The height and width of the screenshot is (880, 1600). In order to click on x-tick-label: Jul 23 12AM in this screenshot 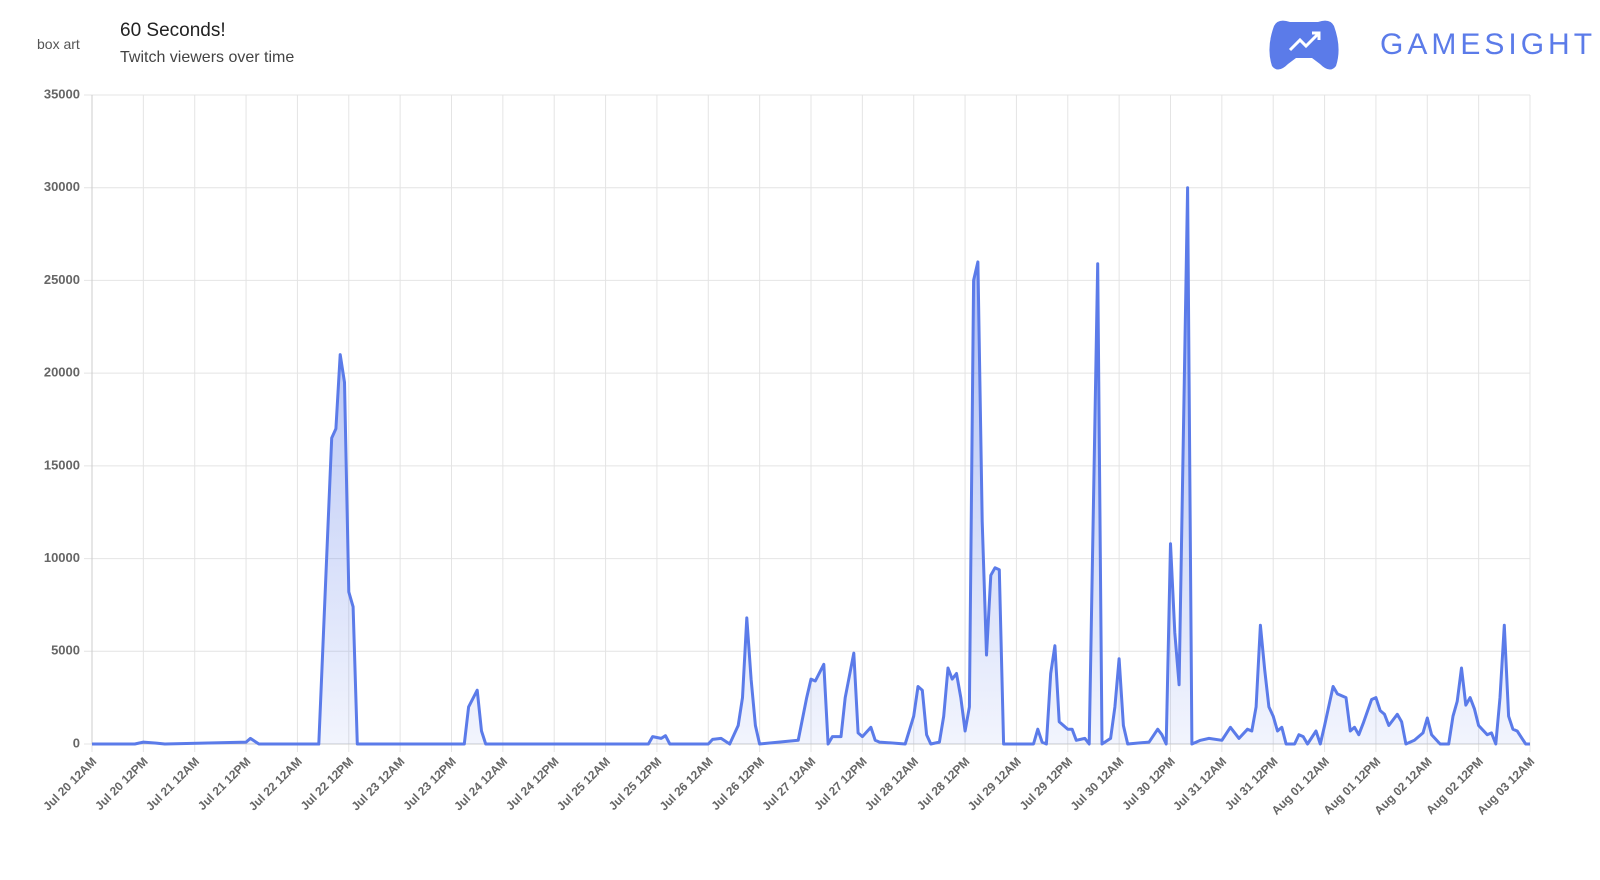, I will do `click(378, 783)`.